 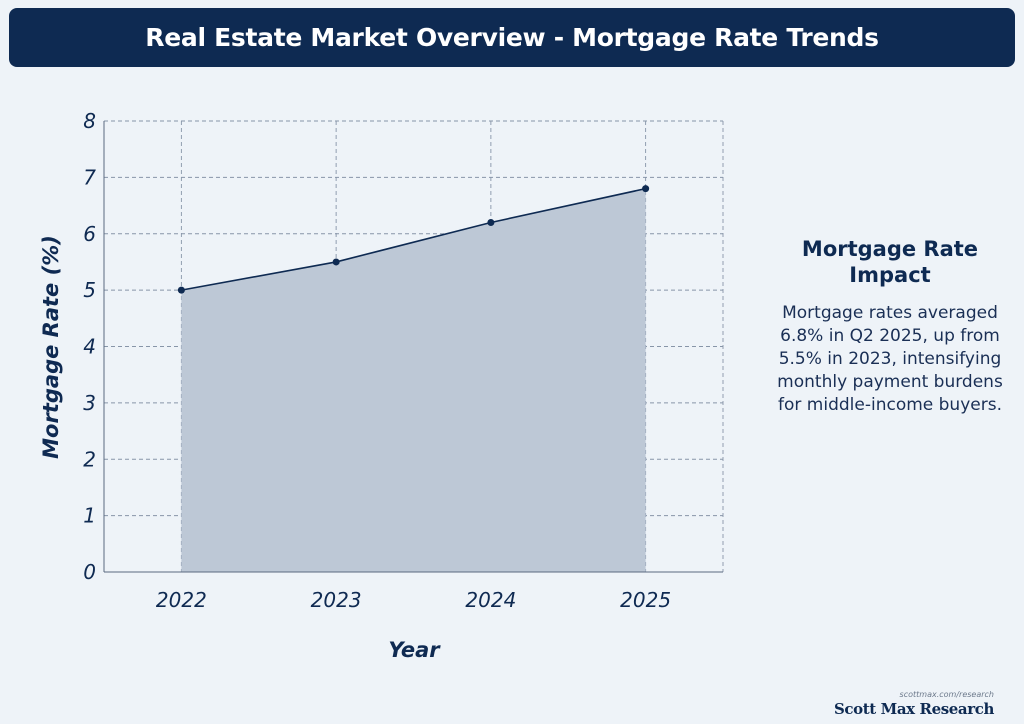 What do you see at coordinates (89, 234) in the screenshot?
I see `y-tick-label: 6` at bounding box center [89, 234].